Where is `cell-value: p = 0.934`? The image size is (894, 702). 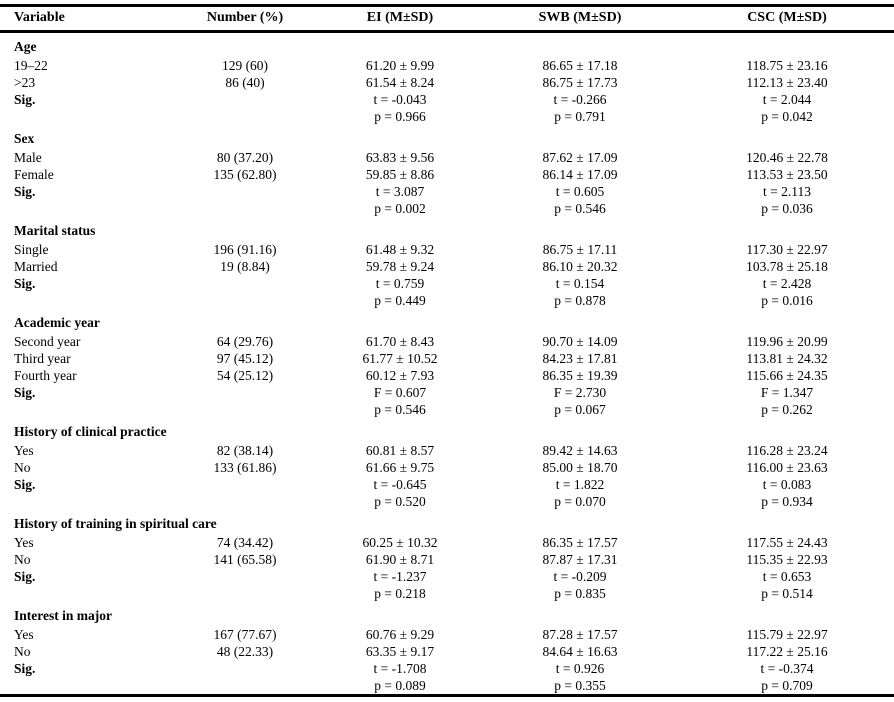 cell-value: p = 0.934 is located at coordinates (787, 501).